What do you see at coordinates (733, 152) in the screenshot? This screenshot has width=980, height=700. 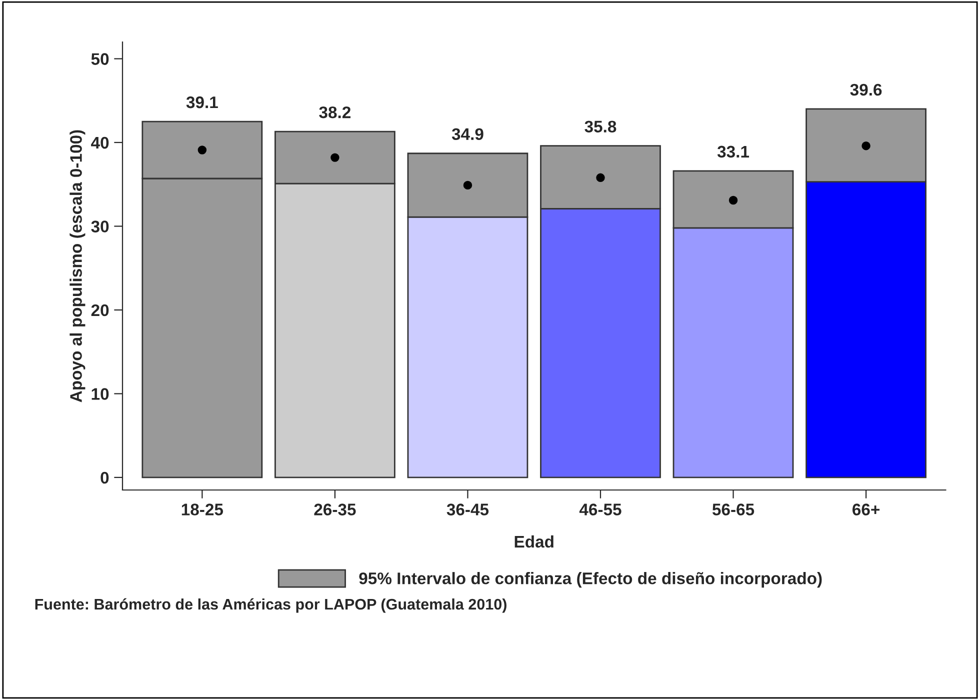 I see `data-label: 33.1` at bounding box center [733, 152].